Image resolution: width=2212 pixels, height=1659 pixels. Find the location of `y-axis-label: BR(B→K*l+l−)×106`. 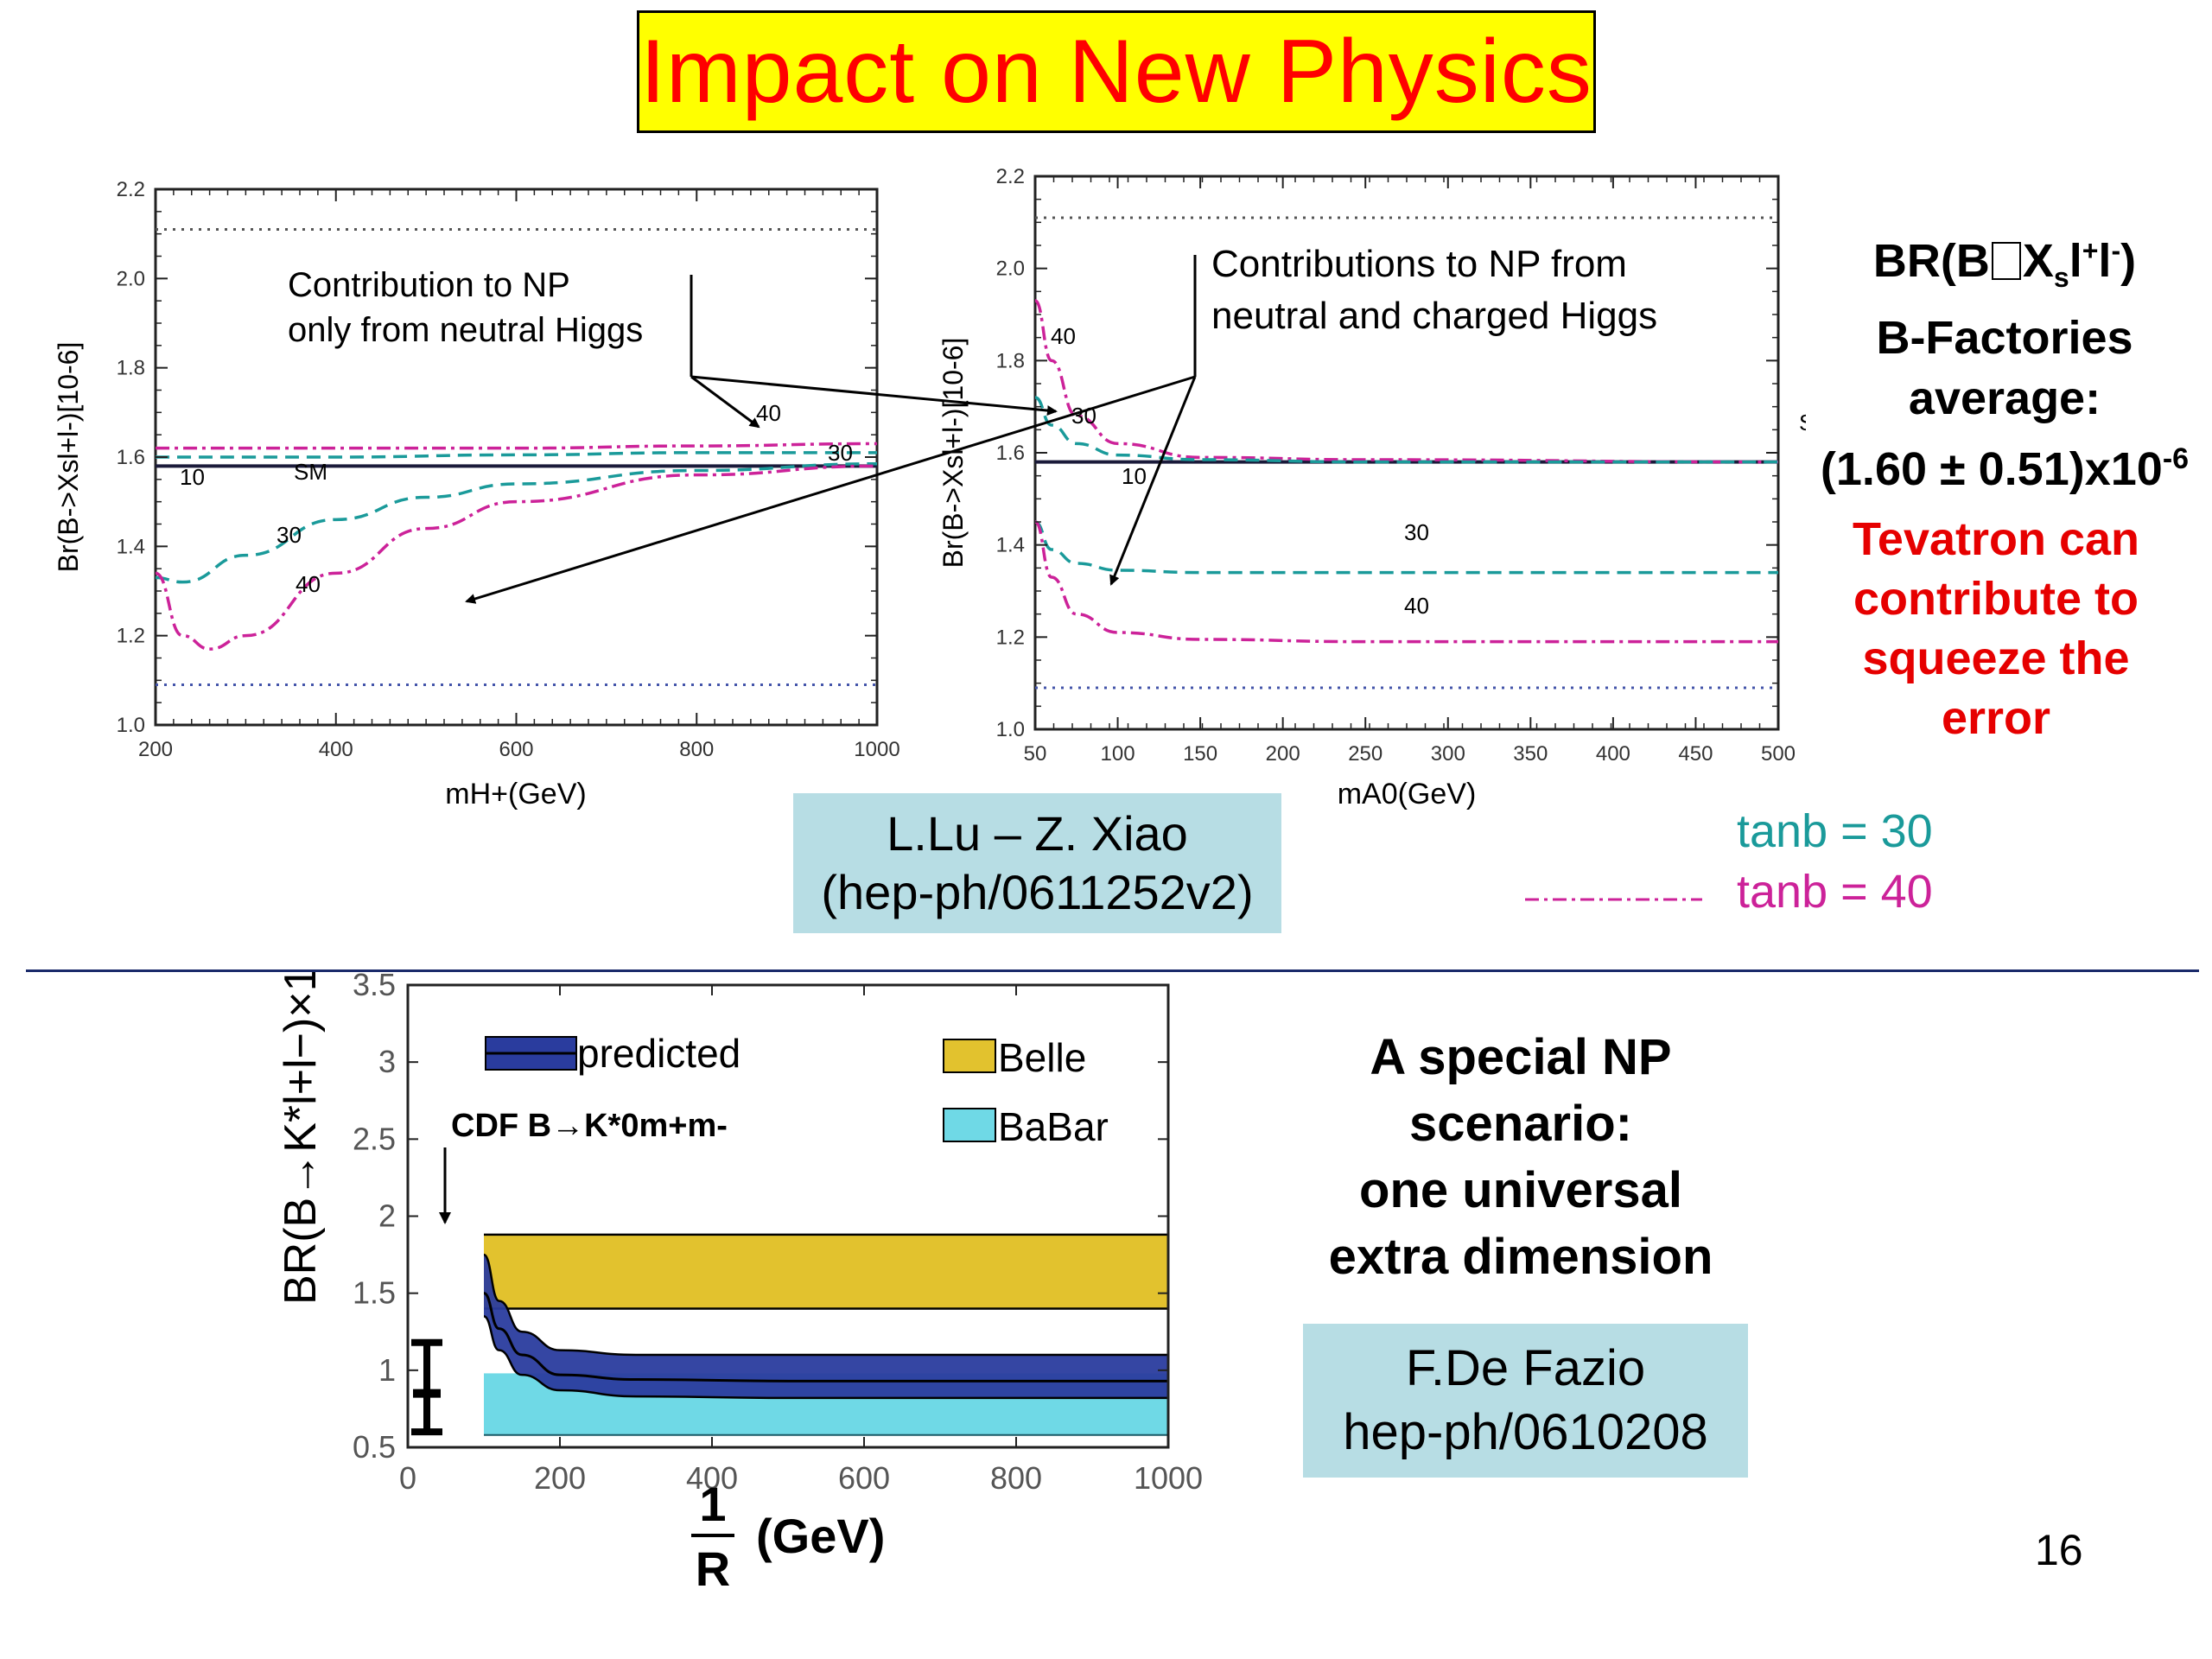

y-axis-label: BR(B→K*l+l−)×106 is located at coordinates (298, 1138).